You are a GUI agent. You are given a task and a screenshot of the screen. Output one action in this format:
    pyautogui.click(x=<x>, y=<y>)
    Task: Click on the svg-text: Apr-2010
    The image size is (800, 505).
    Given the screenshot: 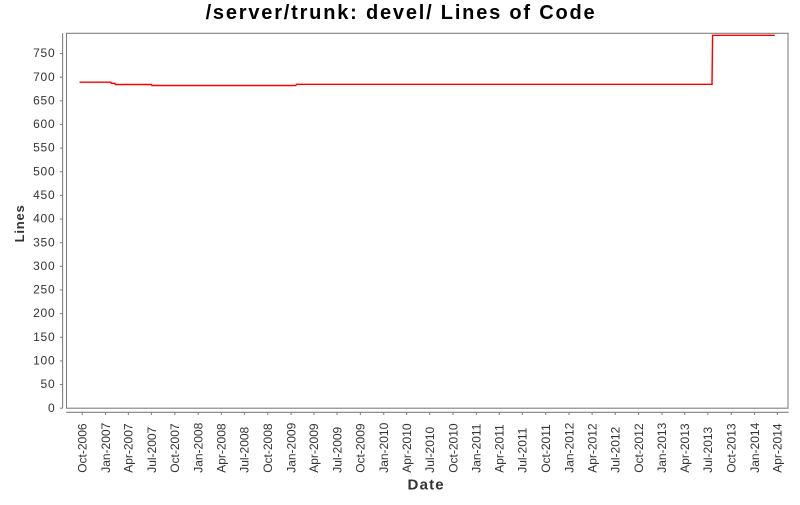 What is the action you would take?
    pyautogui.click(x=407, y=448)
    